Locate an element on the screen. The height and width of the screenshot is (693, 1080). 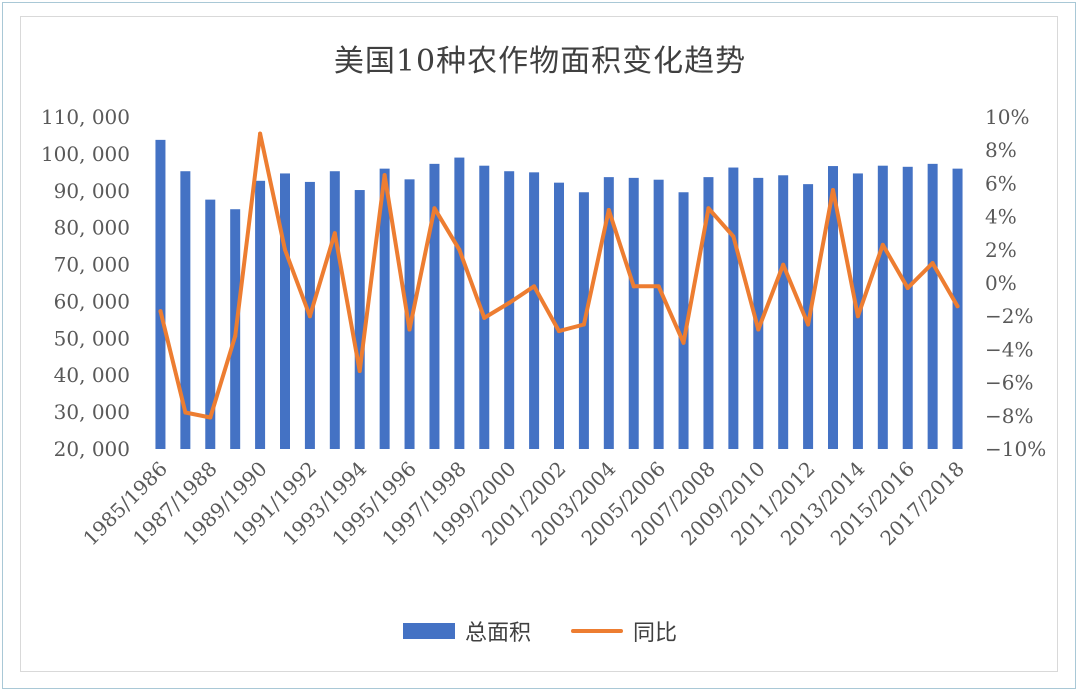
yoy-point-2014-2015 is located at coordinates (882, 244).